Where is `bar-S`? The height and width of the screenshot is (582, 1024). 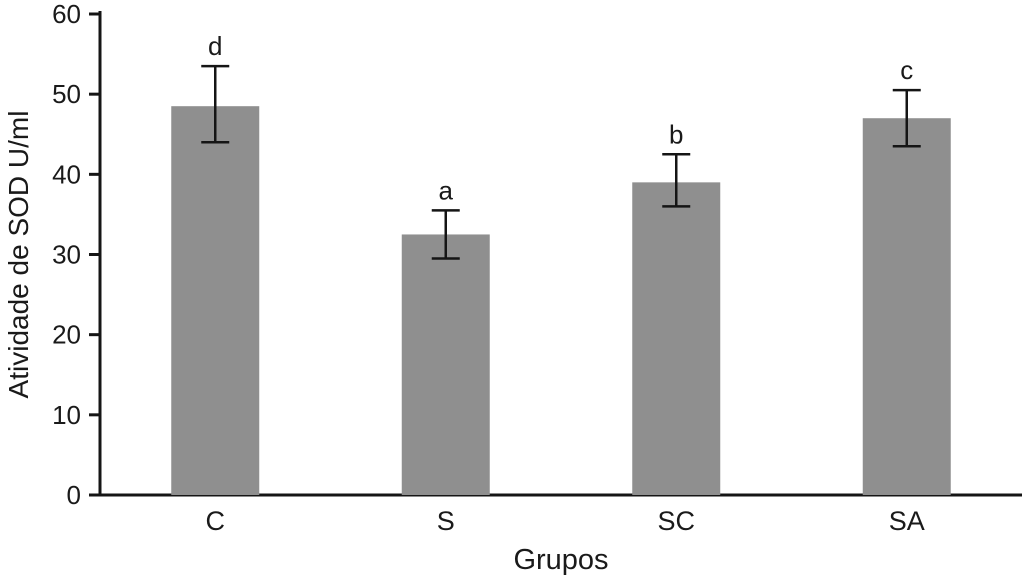
bar-S is located at coordinates (445, 365).